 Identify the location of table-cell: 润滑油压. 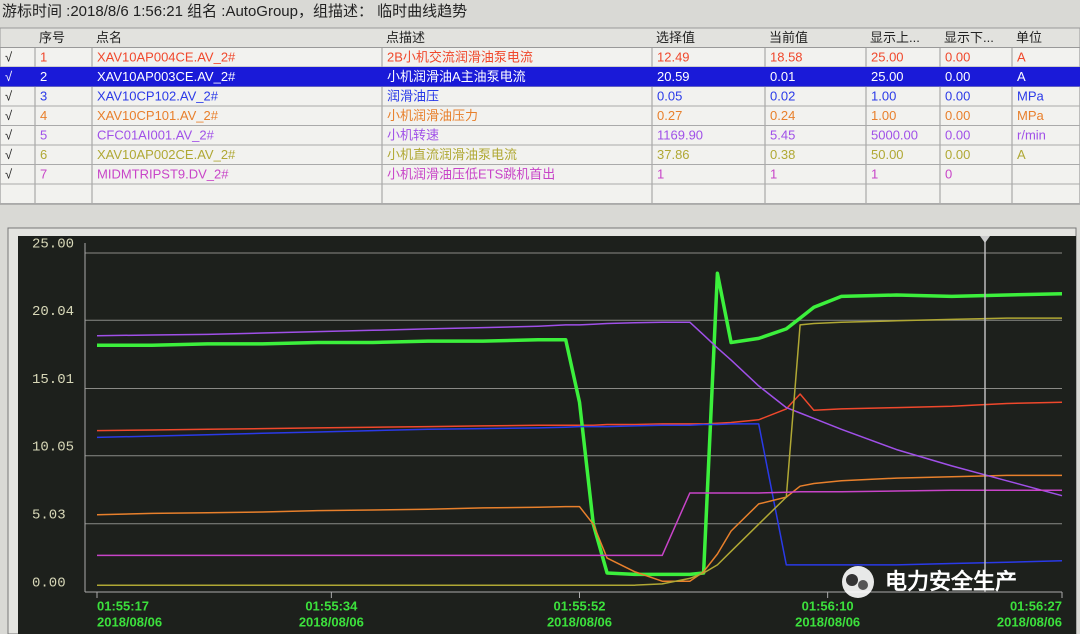
(413, 96).